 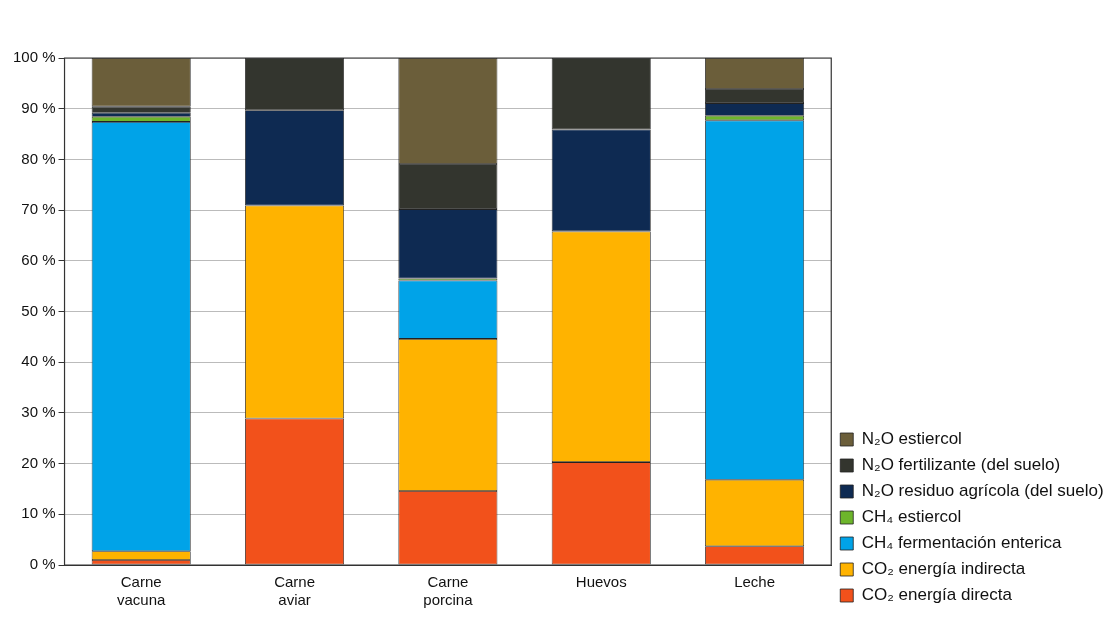 What do you see at coordinates (38, 107) in the screenshot?
I see `y-tick-label: 90 %` at bounding box center [38, 107].